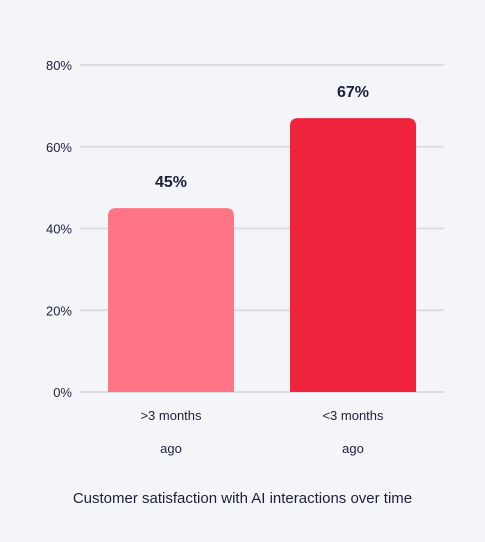  I want to click on y-axis-ticks: 0% 20% 40% 60% 80%, so click(59, 229).